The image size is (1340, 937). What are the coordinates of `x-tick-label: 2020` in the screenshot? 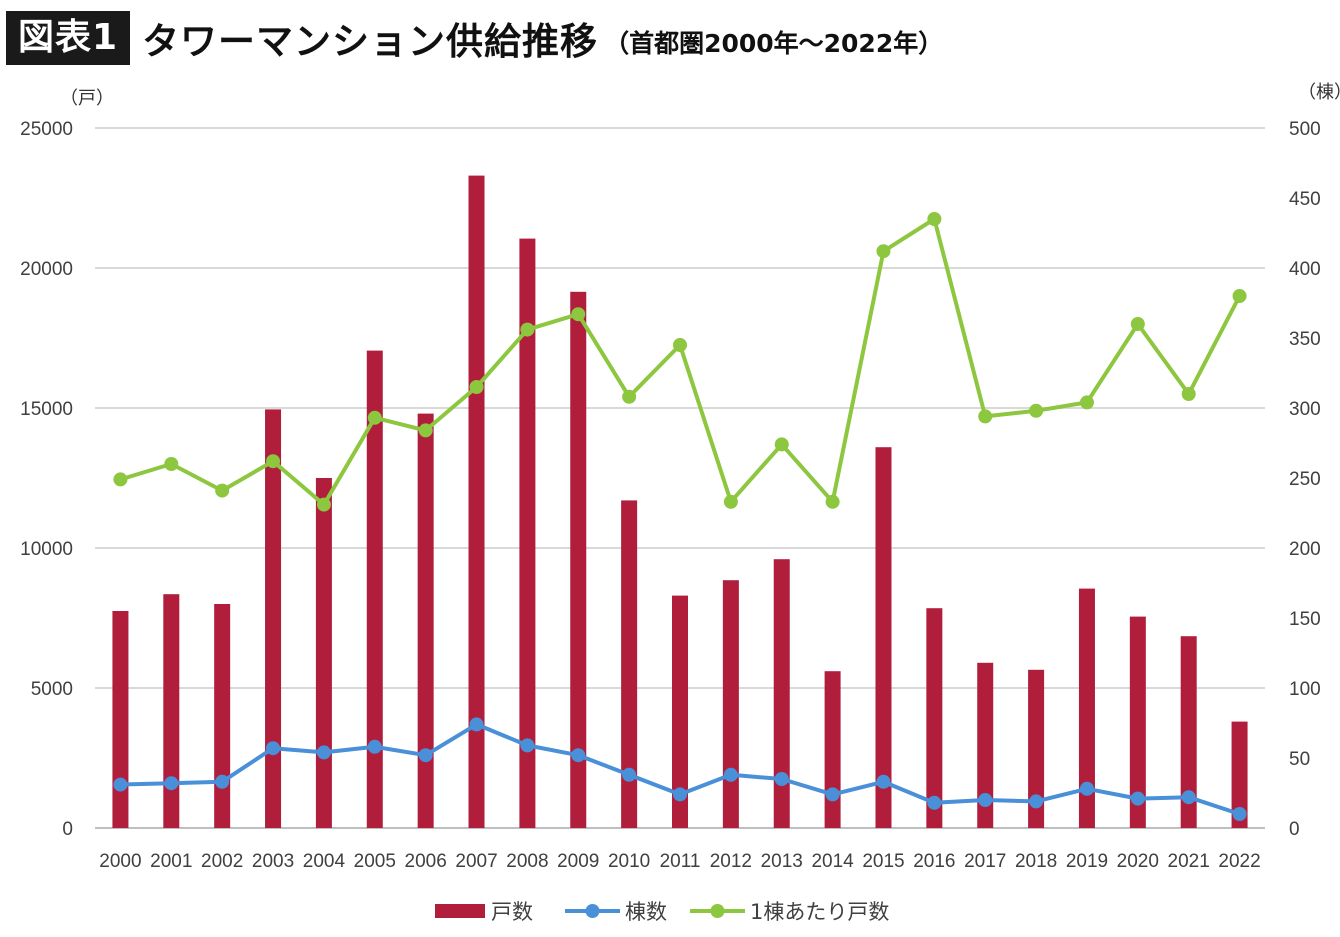 It's located at (1138, 861).